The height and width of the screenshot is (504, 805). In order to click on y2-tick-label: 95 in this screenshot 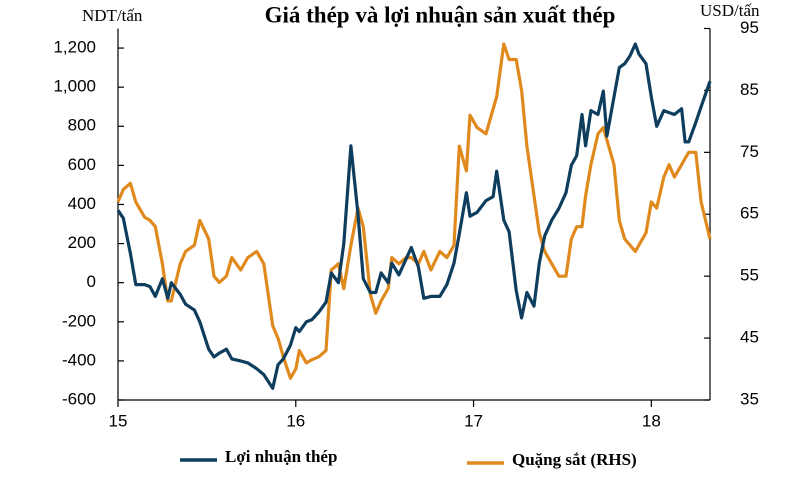, I will do `click(749, 27)`.